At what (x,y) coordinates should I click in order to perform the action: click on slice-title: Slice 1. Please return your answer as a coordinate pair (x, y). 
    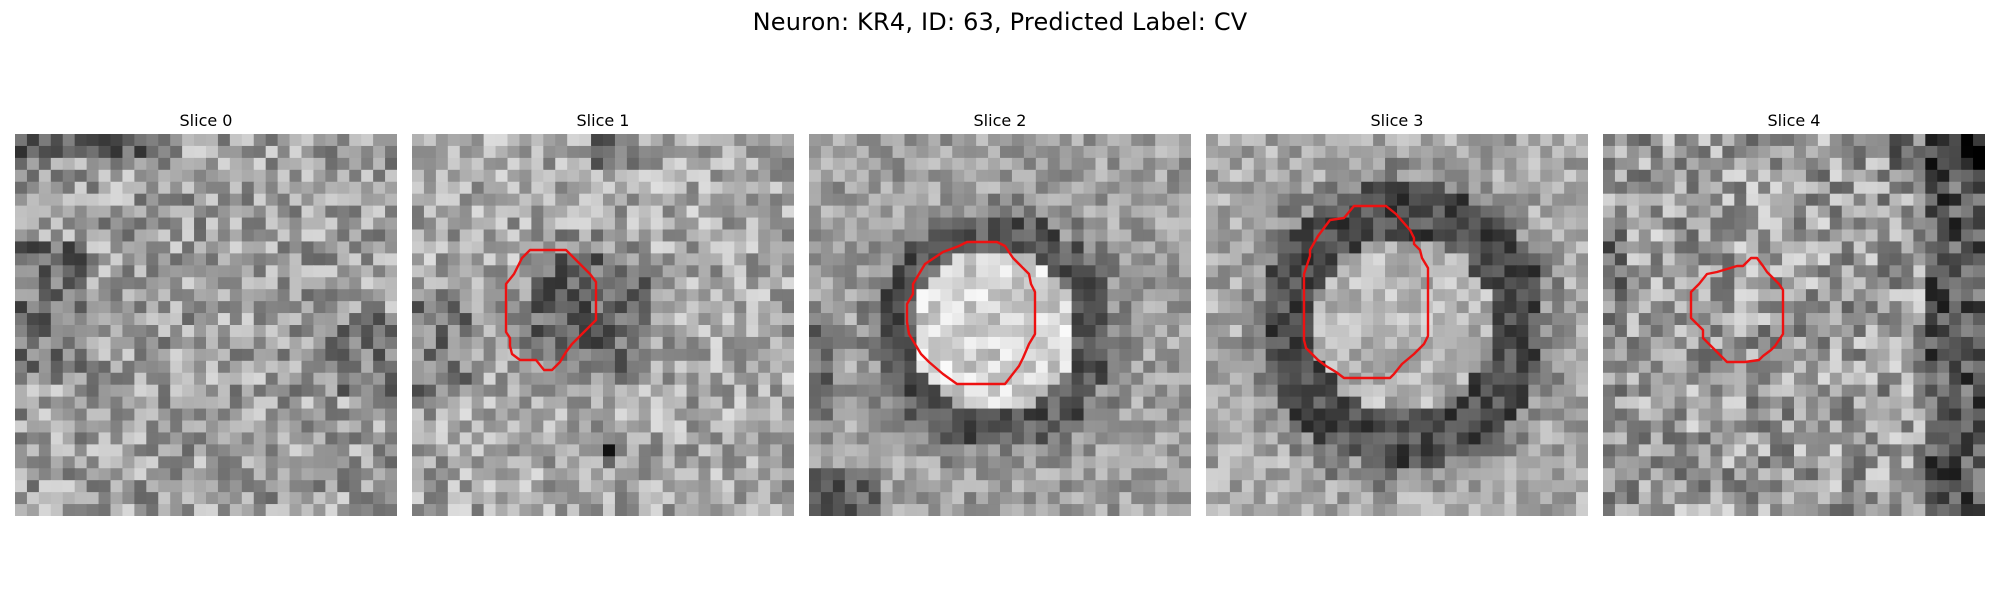
    Looking at the image, I should click on (603, 120).